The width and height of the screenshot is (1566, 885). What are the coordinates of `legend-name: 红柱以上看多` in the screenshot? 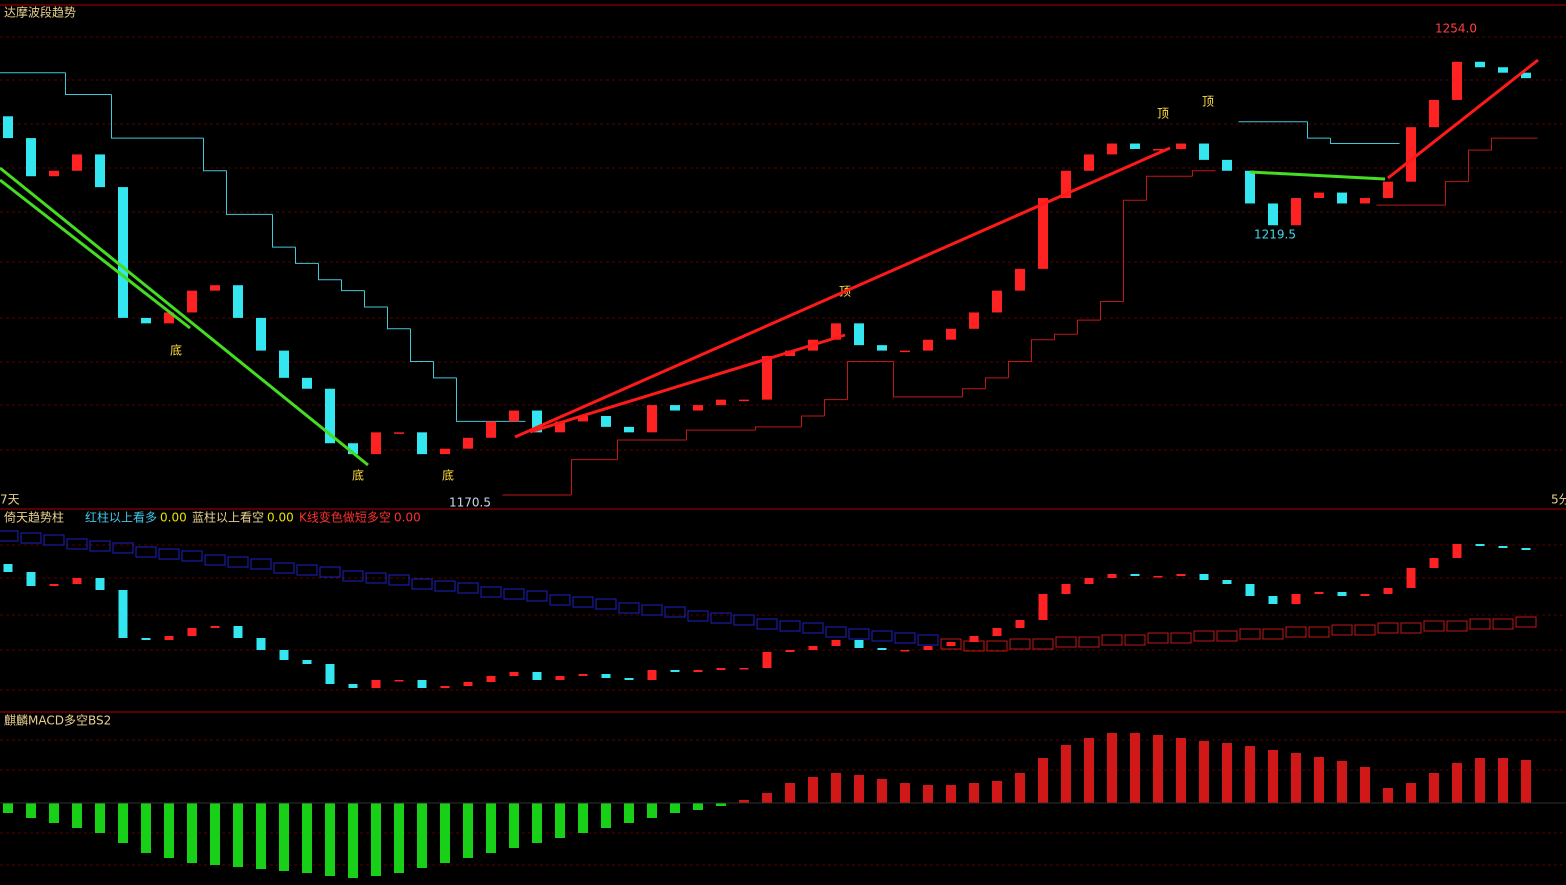 It's located at (121, 517).